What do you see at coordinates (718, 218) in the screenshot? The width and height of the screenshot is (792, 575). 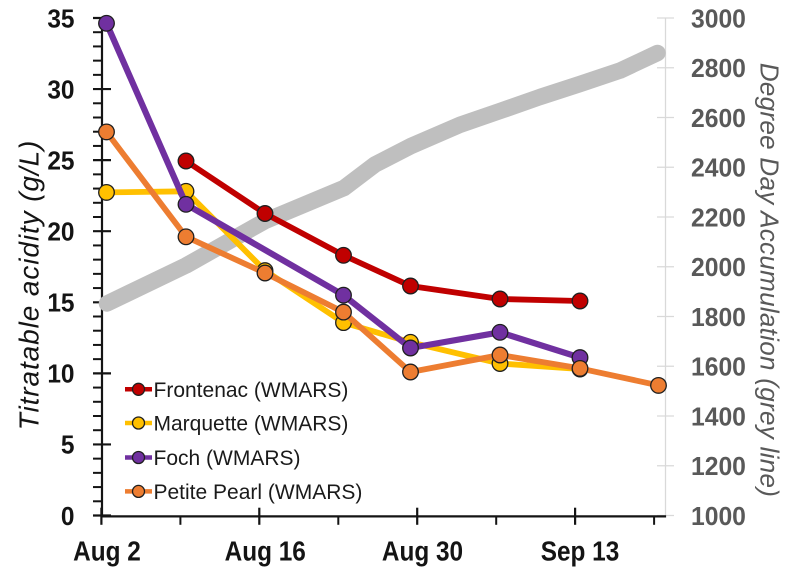 I see `svg-text: 2200` at bounding box center [718, 218].